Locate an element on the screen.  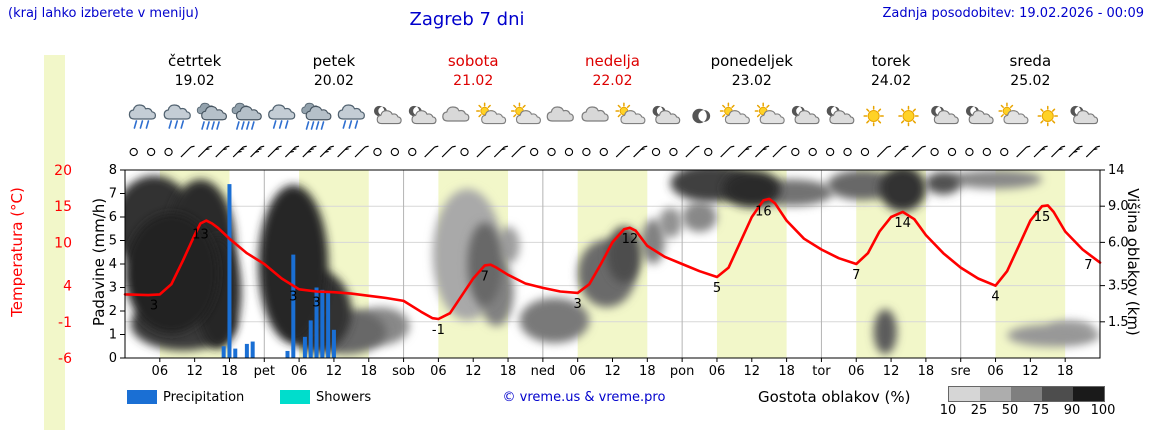
temperature-axis-ticks: 20 15 10 4 -1 -6 is located at coordinates (63, 265).